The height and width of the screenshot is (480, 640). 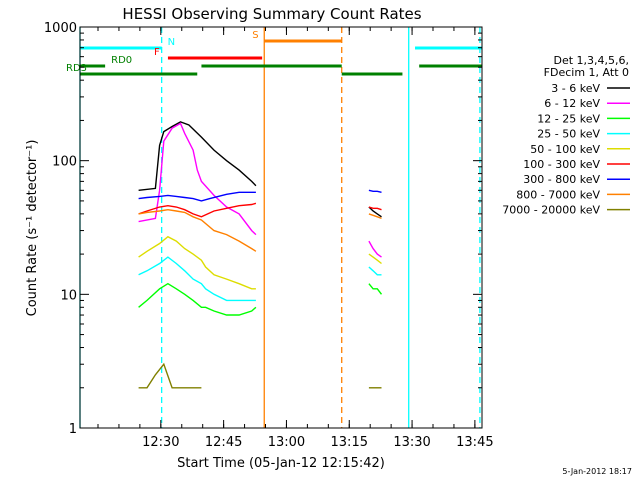 What do you see at coordinates (568, 118) in the screenshot?
I see `legend-entry-label: 12 - 25 keV` at bounding box center [568, 118].